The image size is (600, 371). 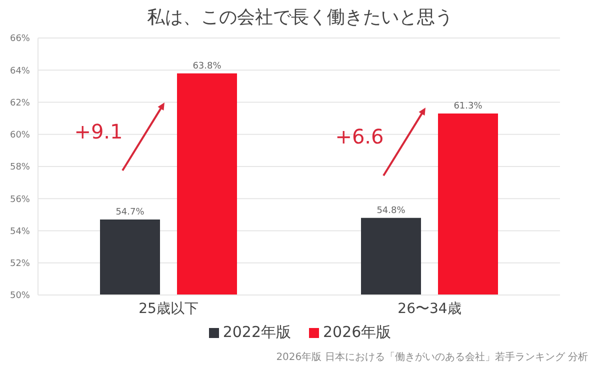 What do you see at coordinates (20, 199) in the screenshot?
I see `y-tick-label: 56%` at bounding box center [20, 199].